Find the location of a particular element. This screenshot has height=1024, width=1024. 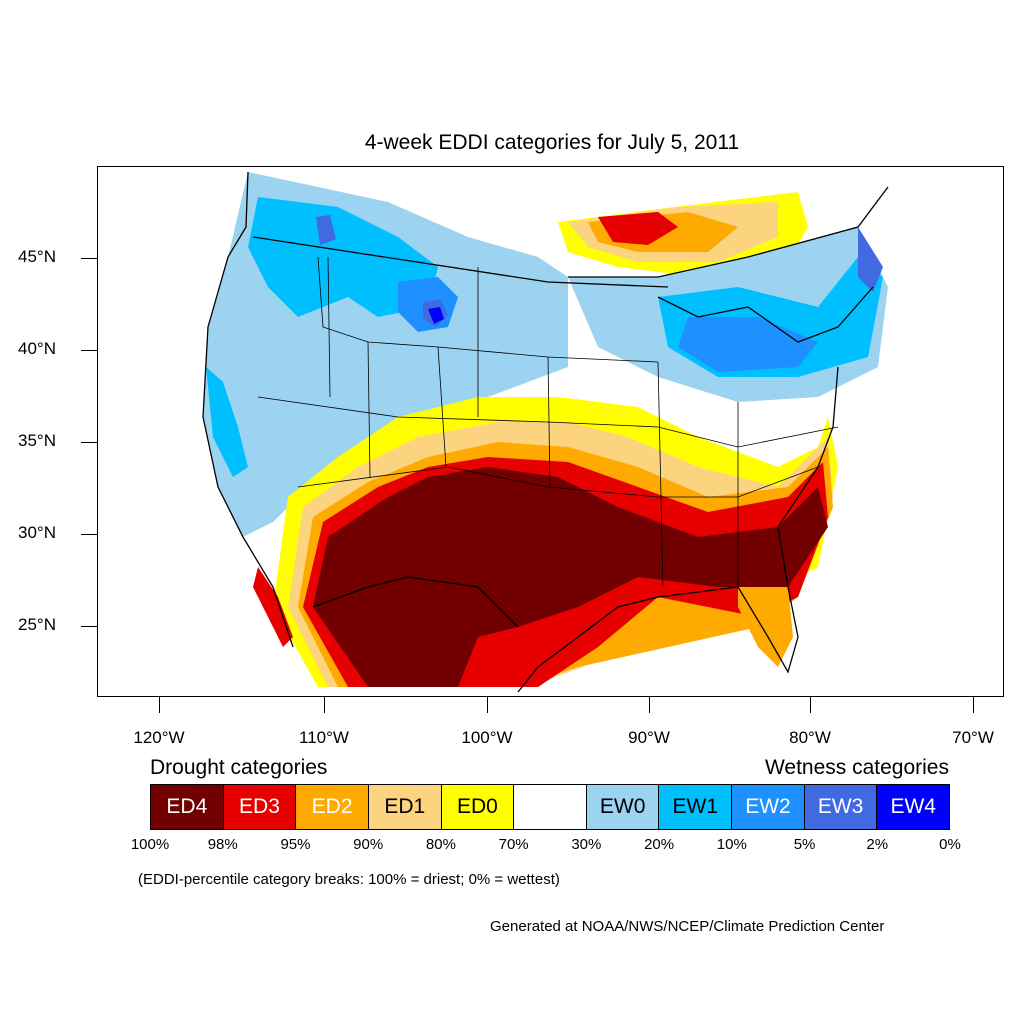

region-ed3-upper-midwest is located at coordinates (638, 228).